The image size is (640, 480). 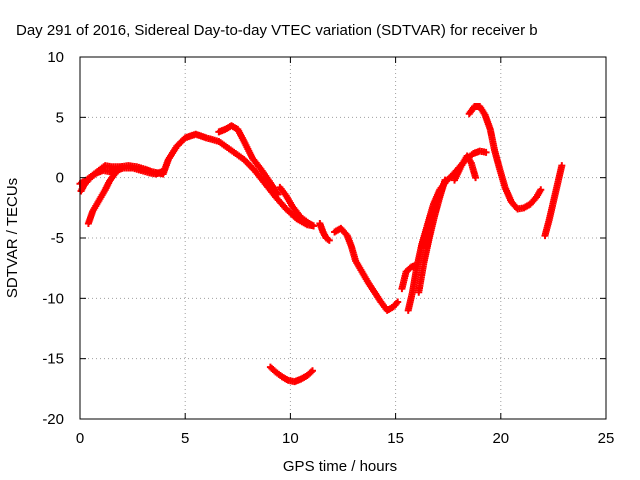 I want to click on y-tick-label: -10, so click(x=53, y=298).